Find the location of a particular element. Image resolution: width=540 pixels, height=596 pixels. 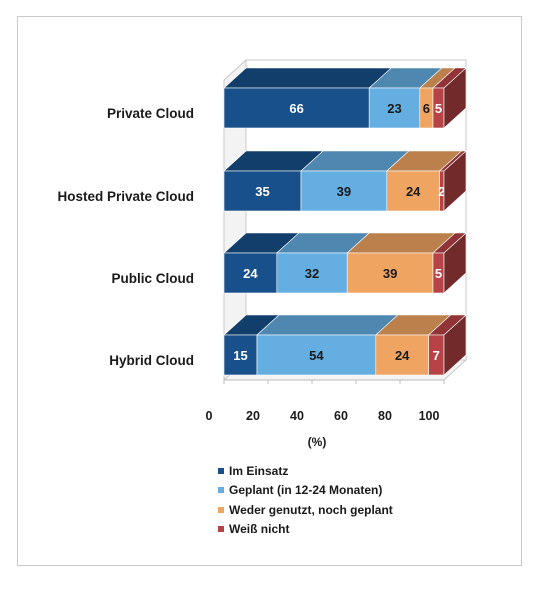

bar-value-label: 66 is located at coordinates (296, 108).